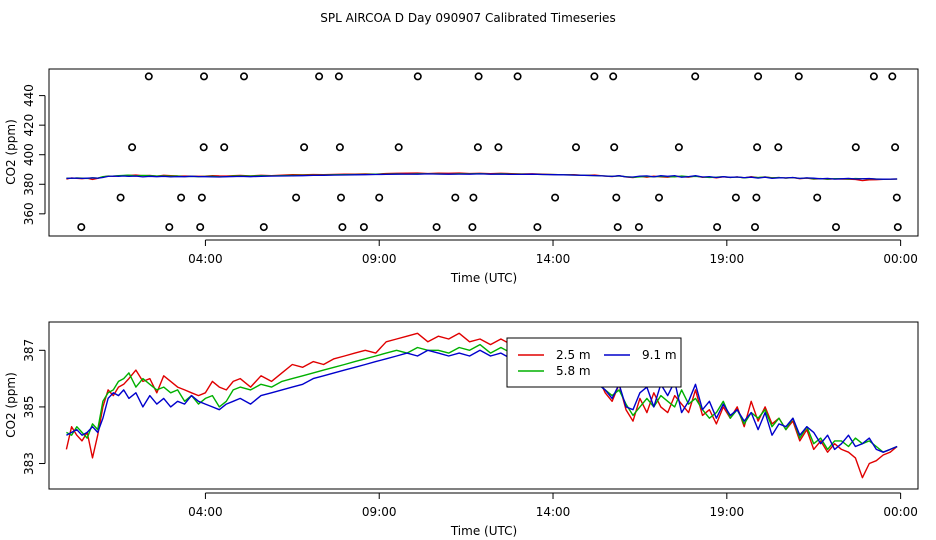  Describe the element at coordinates (573, 355) in the screenshot. I see `legend-label-2-5m: 2.5 m` at that location.